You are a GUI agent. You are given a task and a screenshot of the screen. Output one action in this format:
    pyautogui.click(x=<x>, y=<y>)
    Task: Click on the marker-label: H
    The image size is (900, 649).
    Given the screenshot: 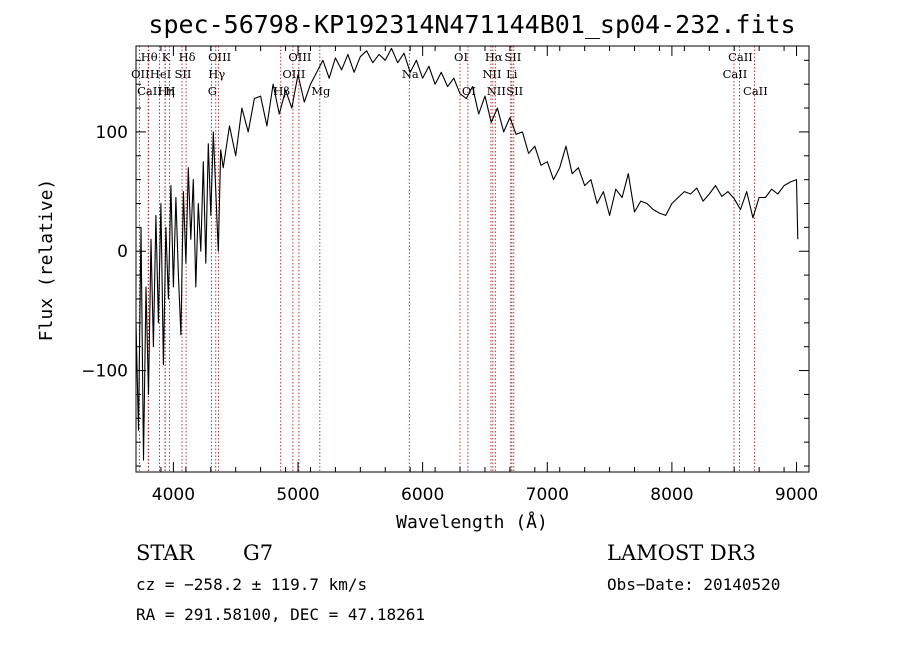 What is the action you would take?
    pyautogui.click(x=170, y=91)
    